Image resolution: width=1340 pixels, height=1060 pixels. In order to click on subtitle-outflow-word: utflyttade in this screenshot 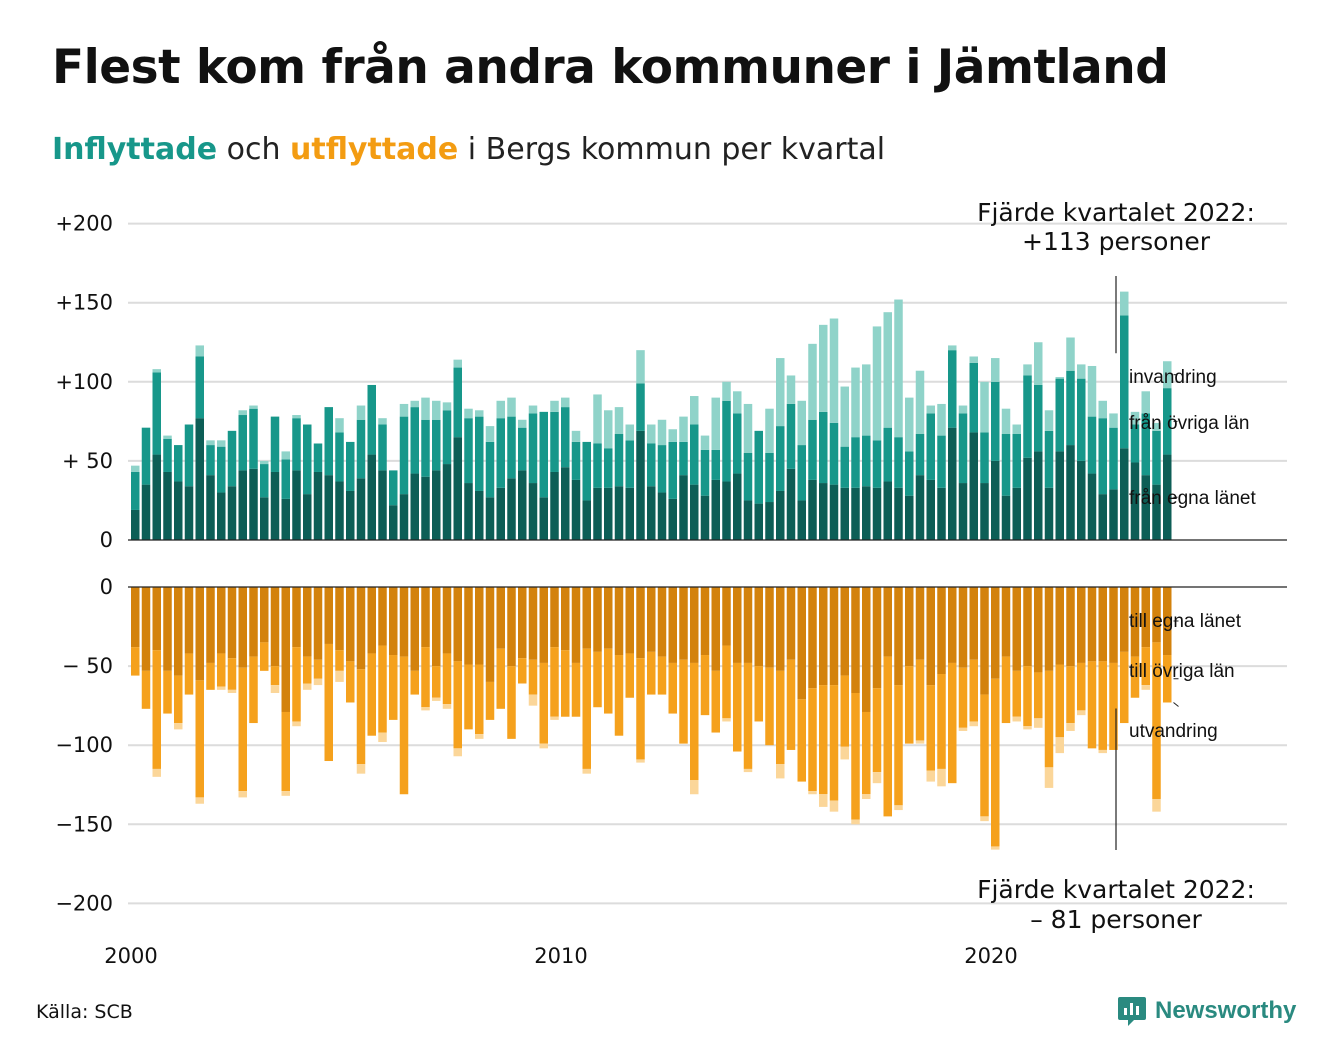, I will do `click(374, 149)`.